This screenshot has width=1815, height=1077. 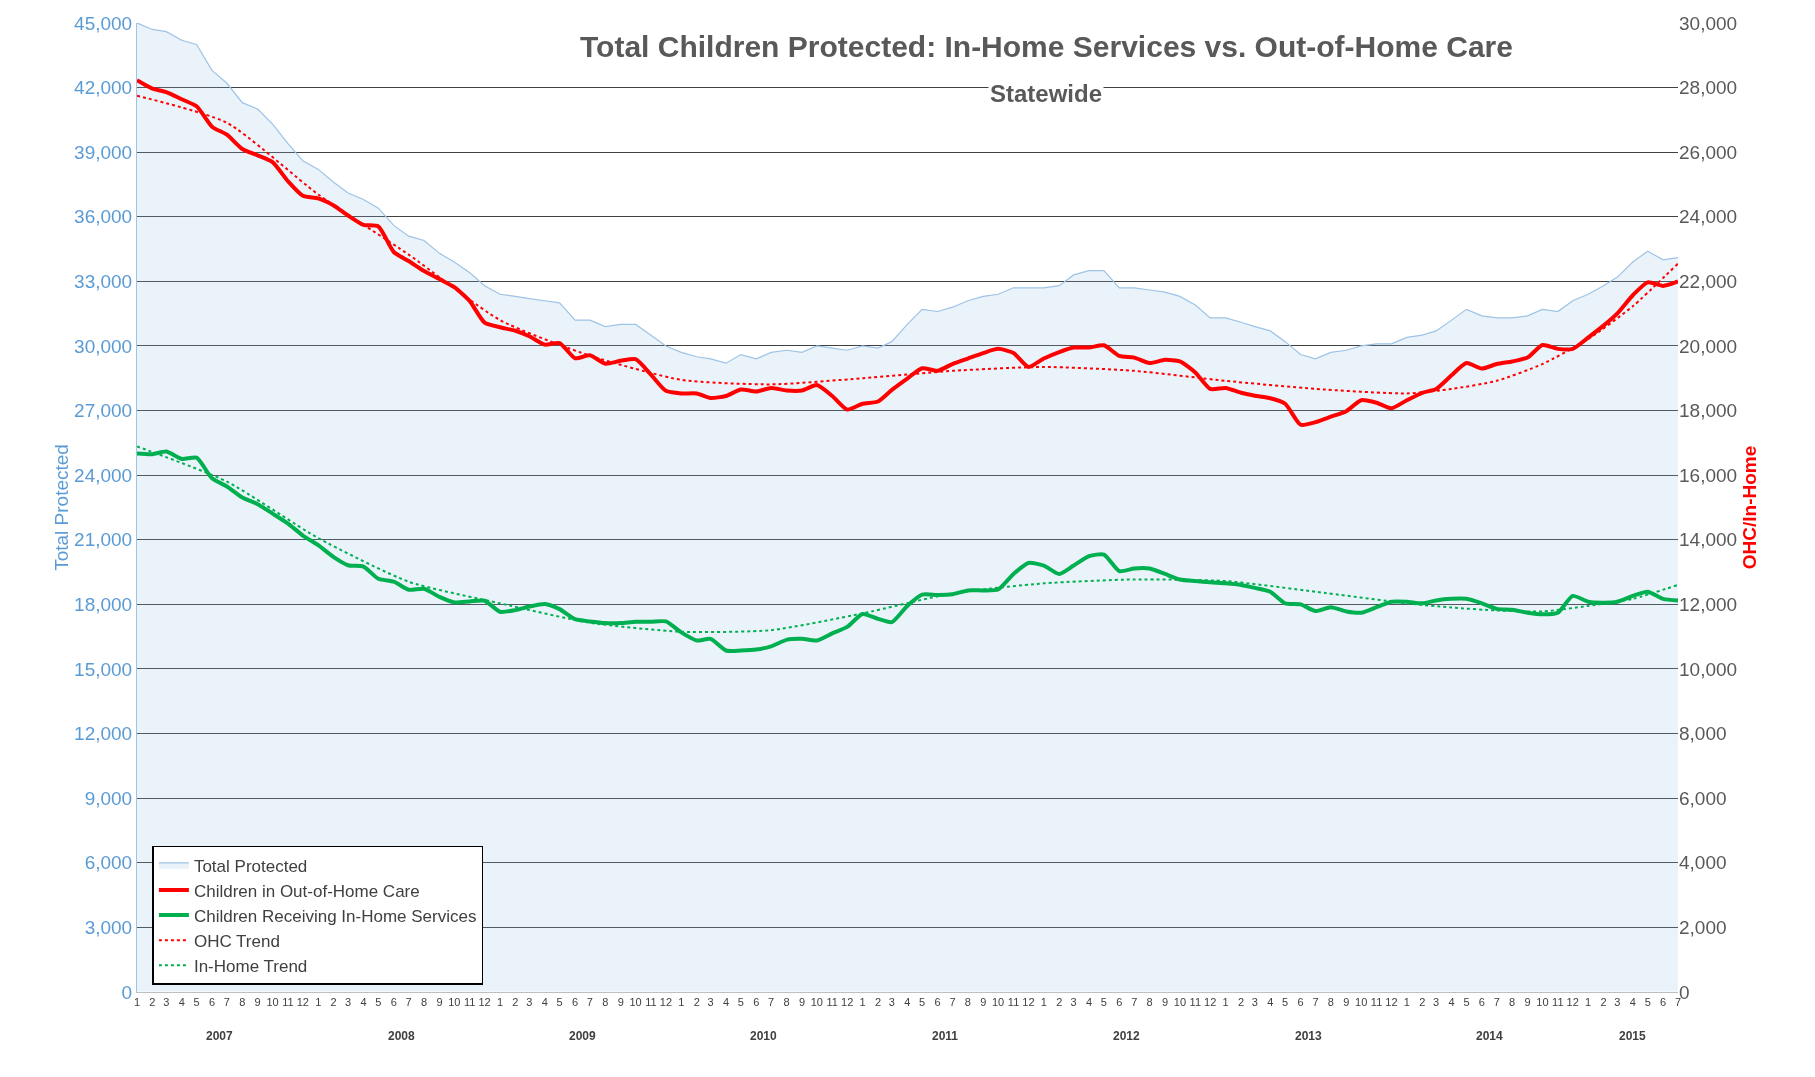 I want to click on y-tick-label: 3,000, so click(x=108, y=927).